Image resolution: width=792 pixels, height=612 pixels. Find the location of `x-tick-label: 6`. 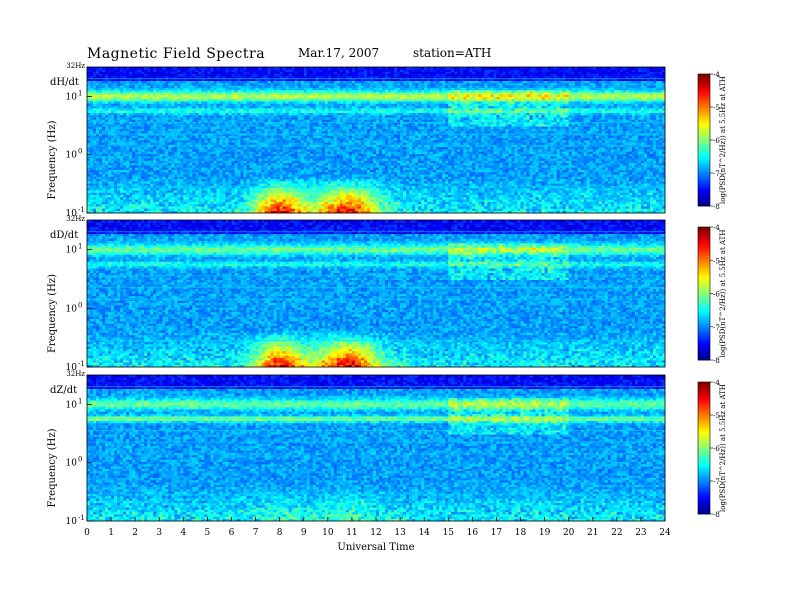

x-tick-label: 6 is located at coordinates (232, 533).